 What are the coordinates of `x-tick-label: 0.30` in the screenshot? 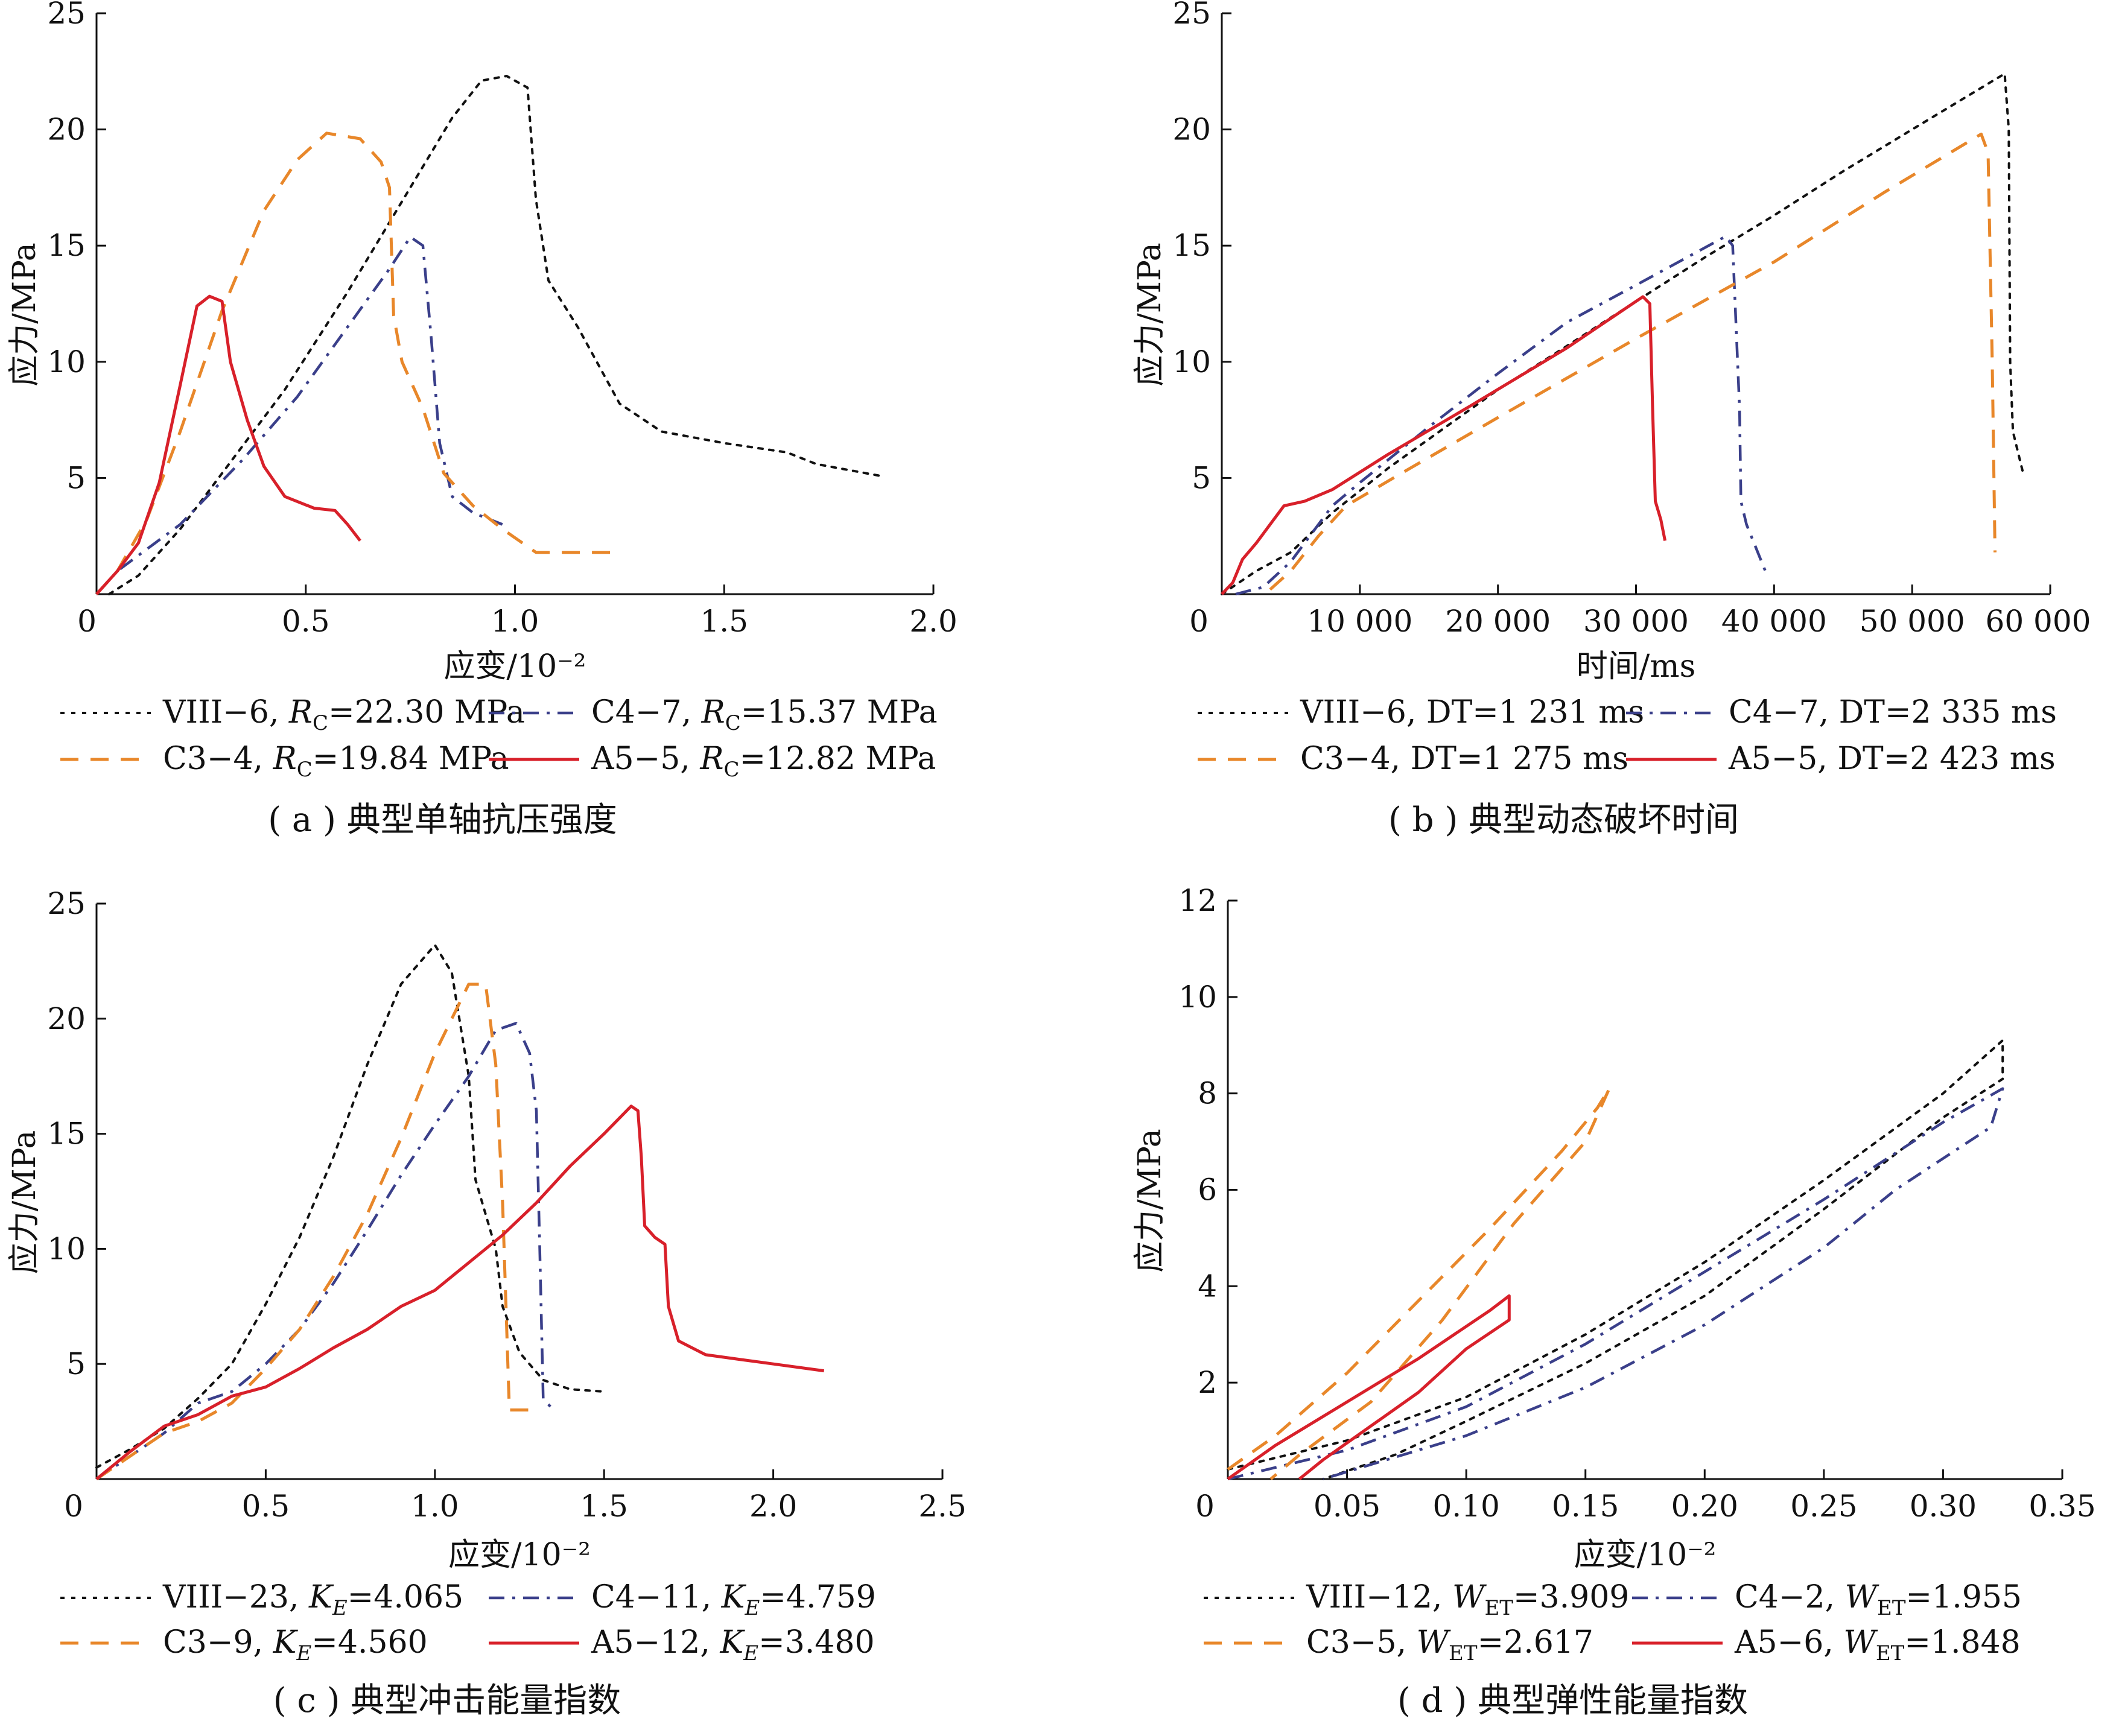 It's located at (1943, 1506).